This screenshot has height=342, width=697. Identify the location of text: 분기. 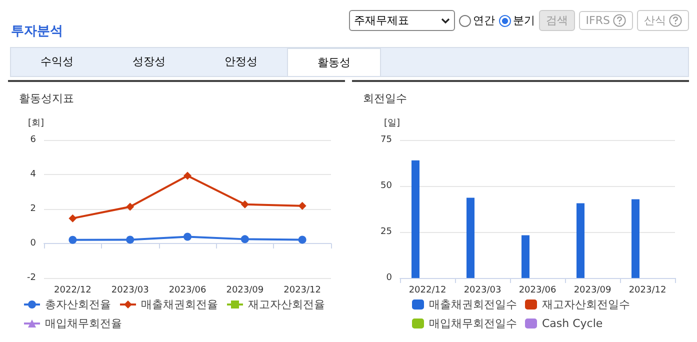
(523, 20).